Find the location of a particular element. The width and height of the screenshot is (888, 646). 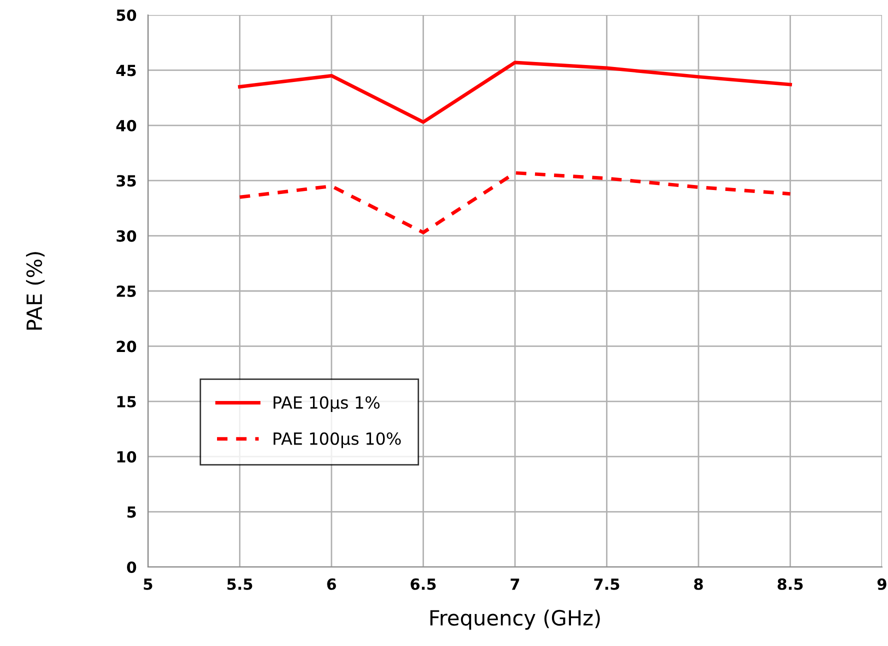

y-tick-label: 10 is located at coordinates (126, 457).